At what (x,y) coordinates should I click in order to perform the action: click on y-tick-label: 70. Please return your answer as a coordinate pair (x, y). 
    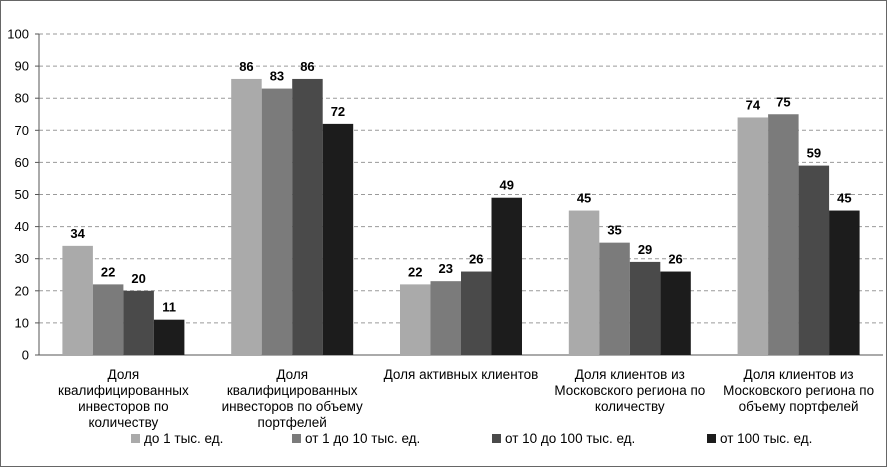
    Looking at the image, I should click on (22, 130).